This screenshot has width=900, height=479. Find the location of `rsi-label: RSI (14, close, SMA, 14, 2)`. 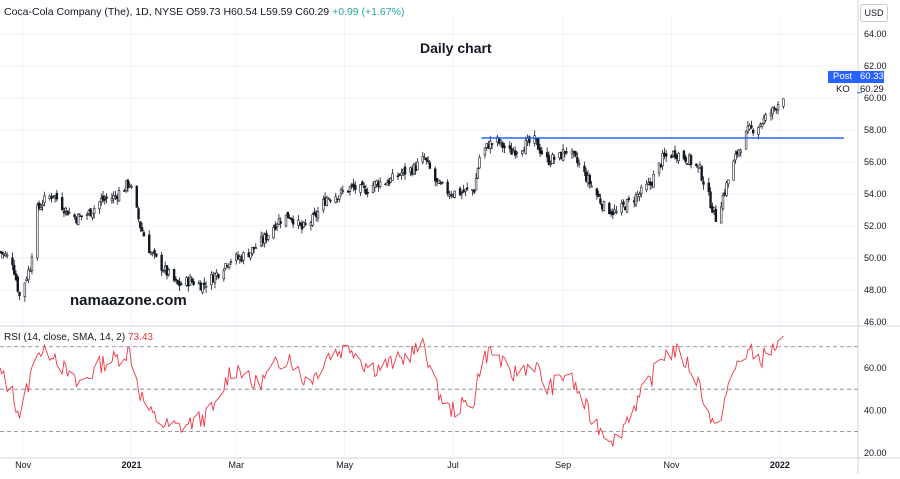

rsi-label: RSI (14, close, SMA, 14, 2) is located at coordinates (65, 337).